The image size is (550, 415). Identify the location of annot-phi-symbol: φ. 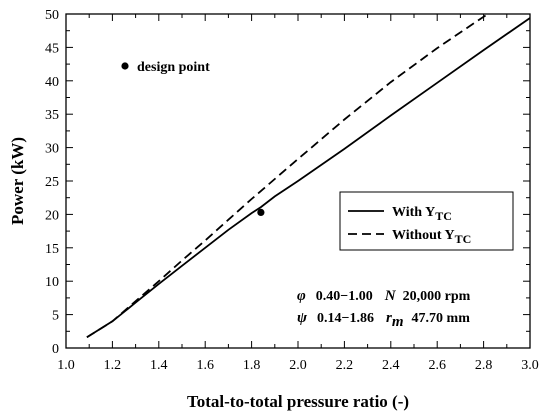
(301, 296).